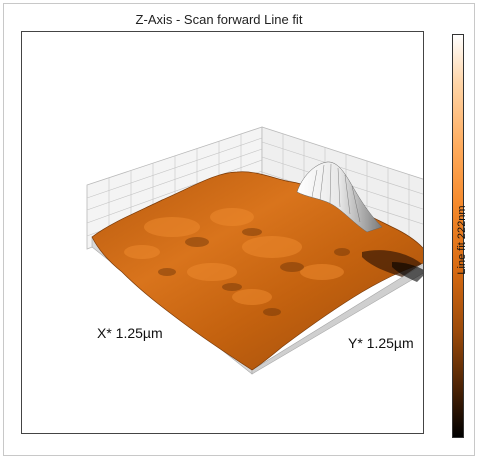 The height and width of the screenshot is (460, 480). What do you see at coordinates (339, 197) in the screenshot?
I see `surface-peak` at bounding box center [339, 197].